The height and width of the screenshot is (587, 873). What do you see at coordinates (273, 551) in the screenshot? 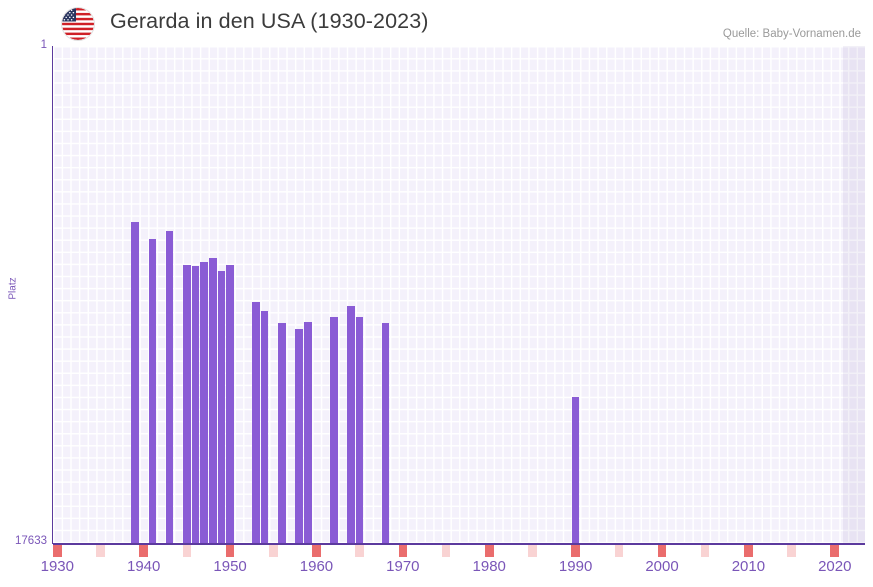
I see `x-tick-1955` at bounding box center [273, 551].